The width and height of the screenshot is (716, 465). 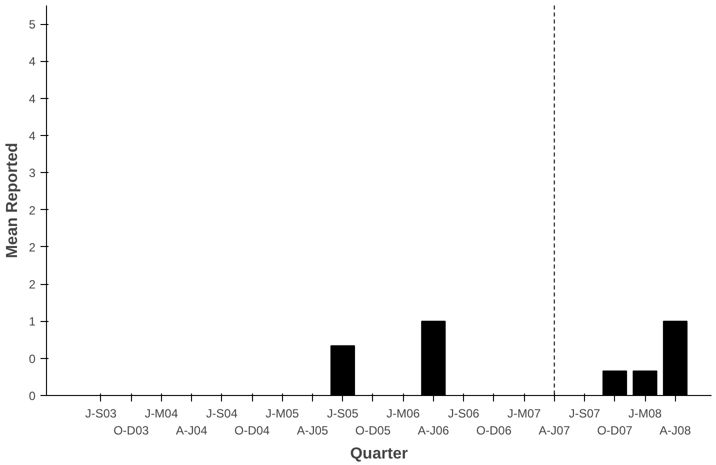 I want to click on x-tick-label: J-M04, so click(x=161, y=413).